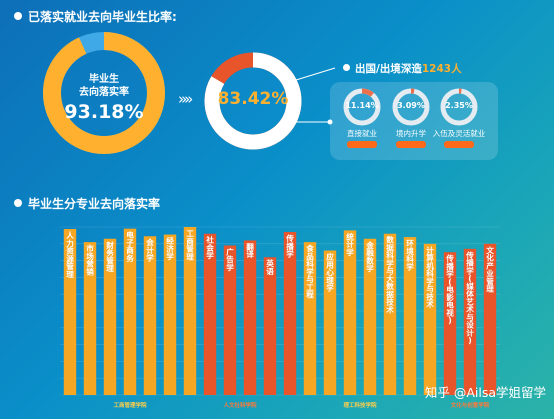 Image resolution: width=554 pixels, height=419 pixels. Describe the element at coordinates (315, 74) in the screenshot. I see `connector-line-top` at that location.